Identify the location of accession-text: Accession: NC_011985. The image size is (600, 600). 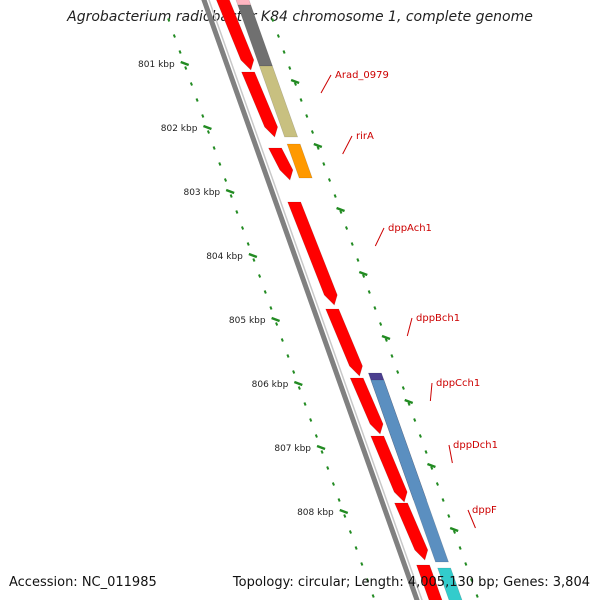
(83, 582).